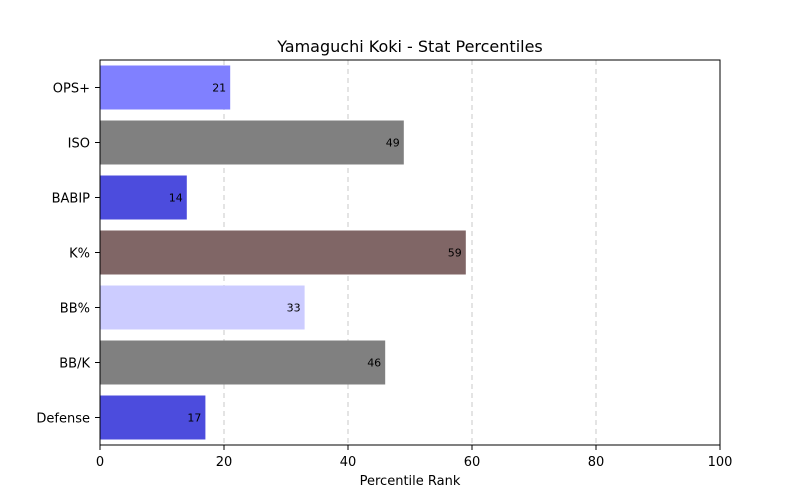  What do you see at coordinates (348, 462) in the screenshot?
I see `x-tick-label: 40` at bounding box center [348, 462].